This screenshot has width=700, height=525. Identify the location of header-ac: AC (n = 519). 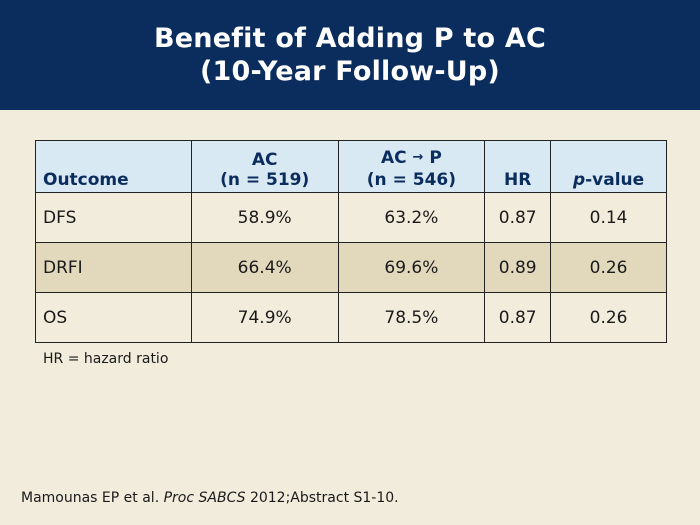
(264, 166).